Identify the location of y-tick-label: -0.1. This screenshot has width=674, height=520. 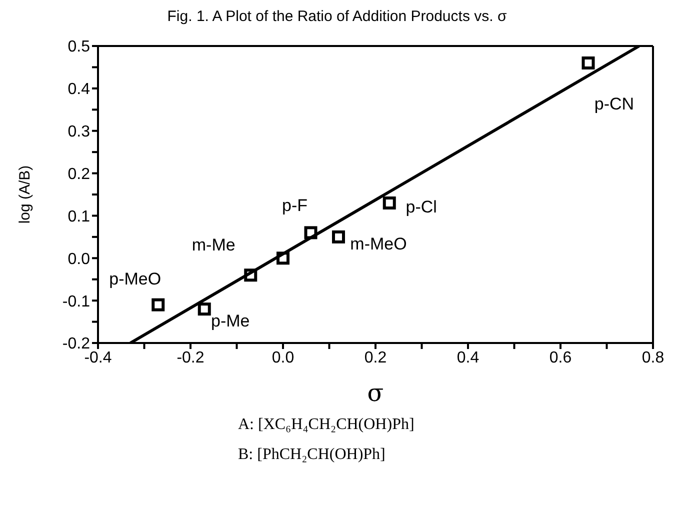
(76, 301).